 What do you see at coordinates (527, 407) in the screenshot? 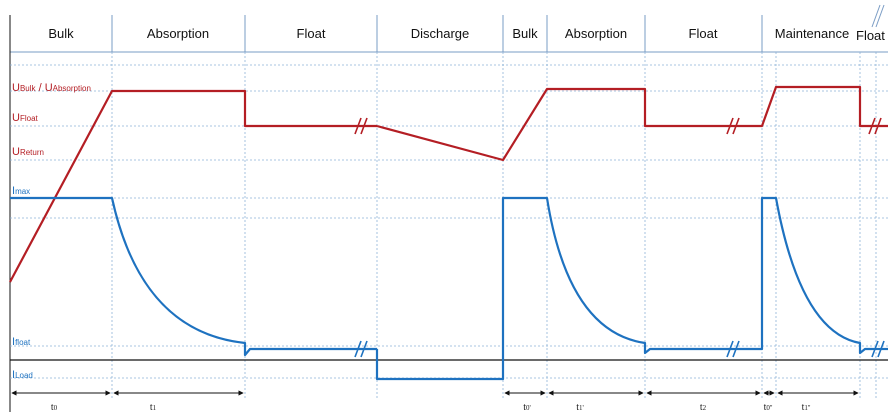
I see `time-label: t0'` at bounding box center [527, 407].